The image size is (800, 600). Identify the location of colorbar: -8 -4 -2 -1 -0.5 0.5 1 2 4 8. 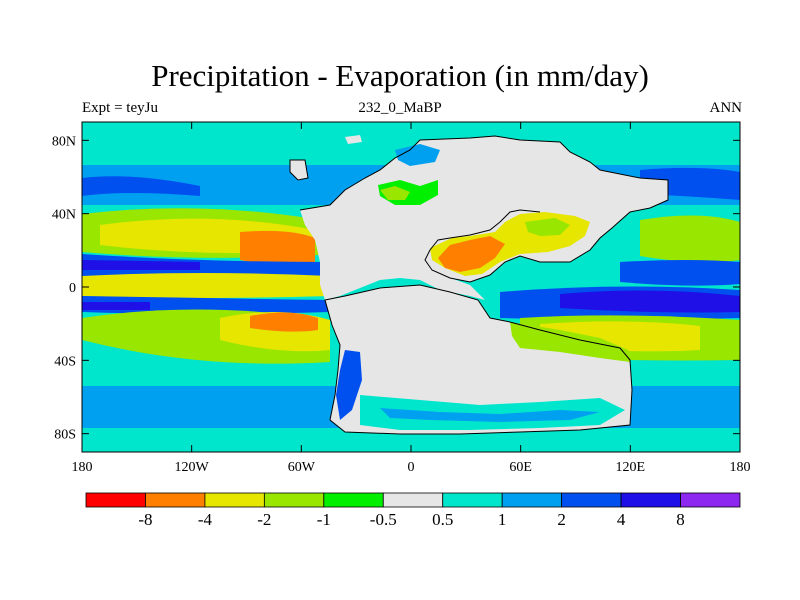
(413, 510).